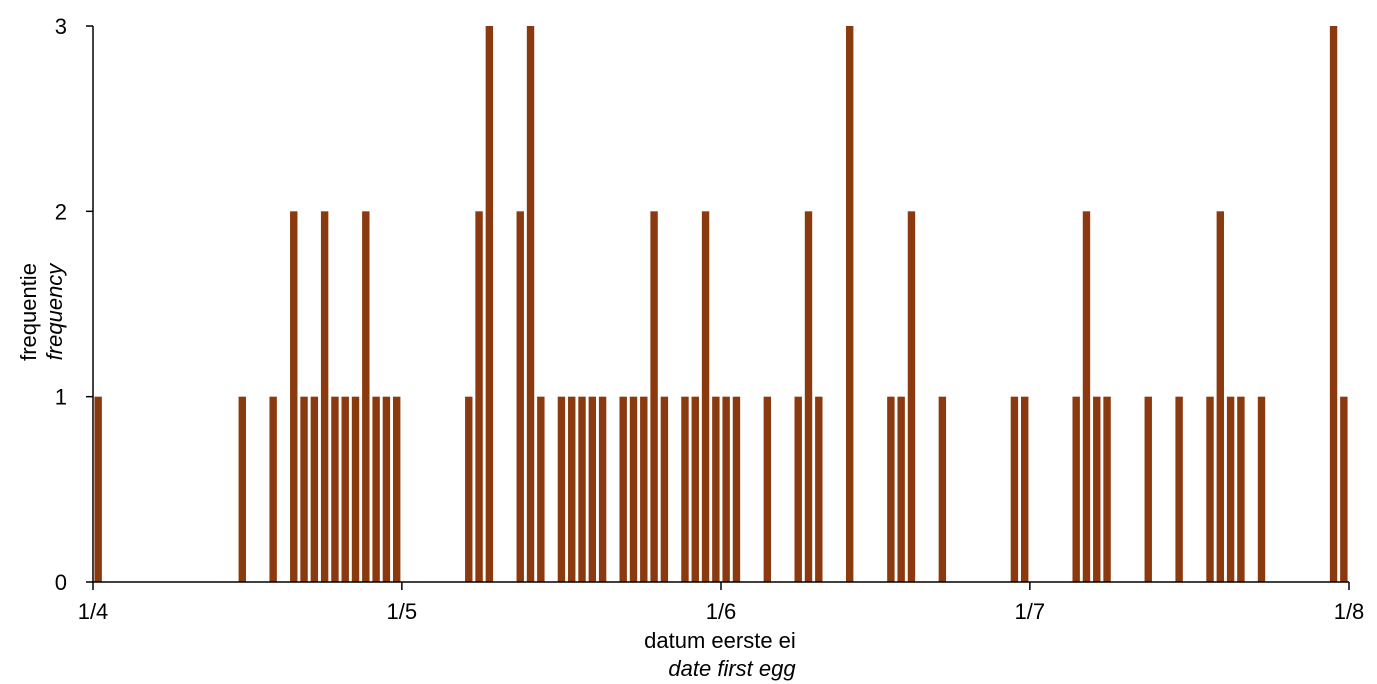 The image size is (1377, 684). What do you see at coordinates (61, 211) in the screenshot?
I see `y-tick-label: 2` at bounding box center [61, 211].